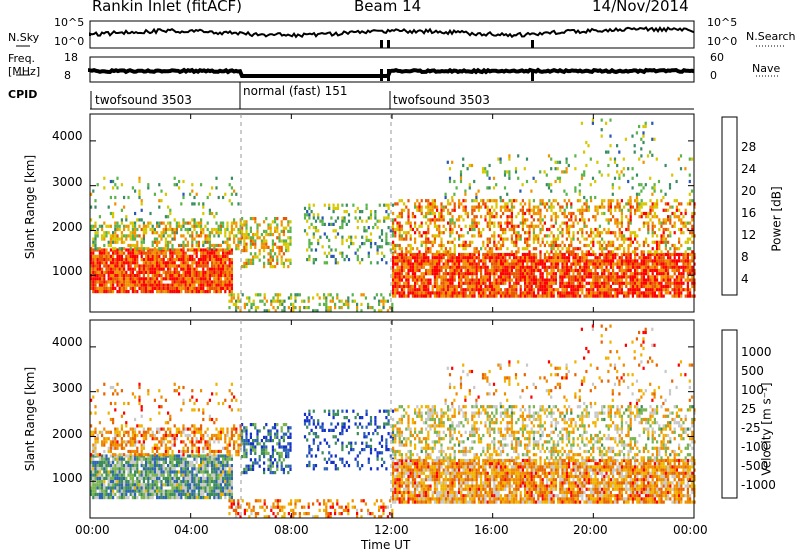  I want to click on status-gap-marker, so click(388, 75).